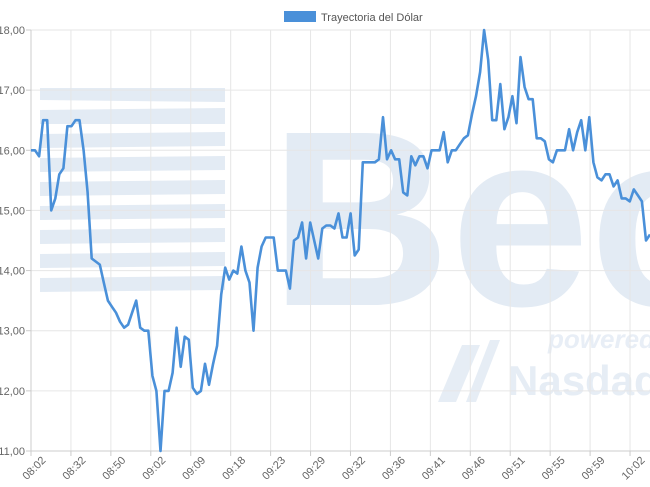  What do you see at coordinates (132, 190) in the screenshot?
I see `watermark-stripes-logo` at bounding box center [132, 190].